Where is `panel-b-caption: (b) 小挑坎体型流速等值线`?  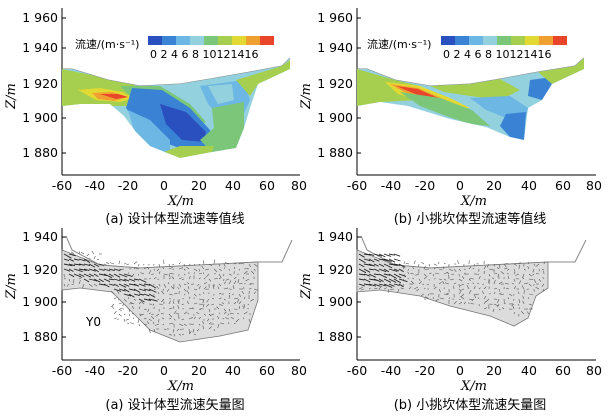 panel-b-caption: (b) 小挑坎体型流速等值线 is located at coordinates (470, 219).